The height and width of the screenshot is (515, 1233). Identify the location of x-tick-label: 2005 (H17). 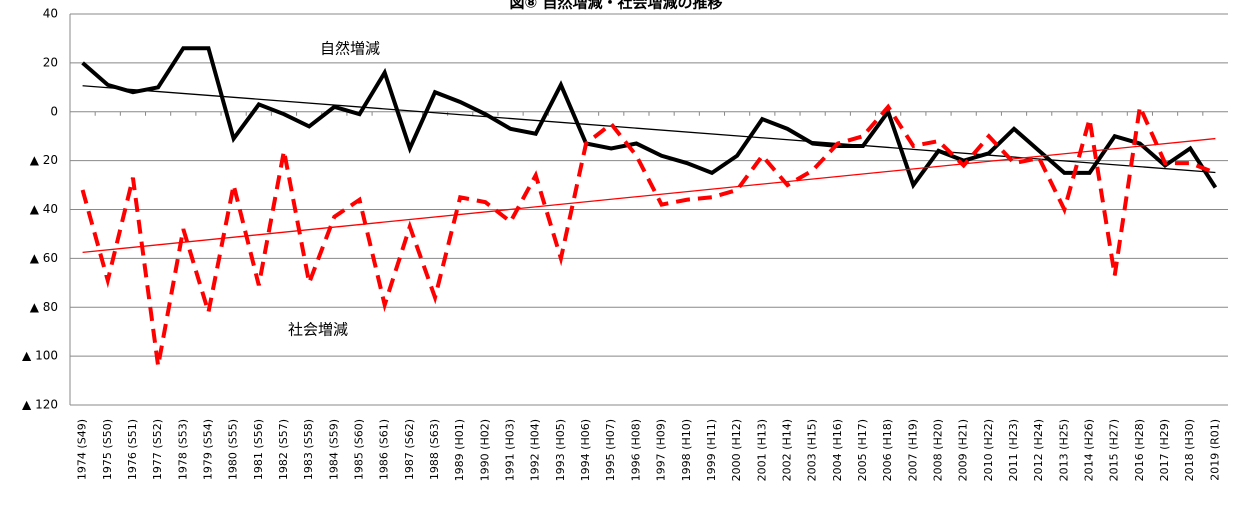
(862, 450).